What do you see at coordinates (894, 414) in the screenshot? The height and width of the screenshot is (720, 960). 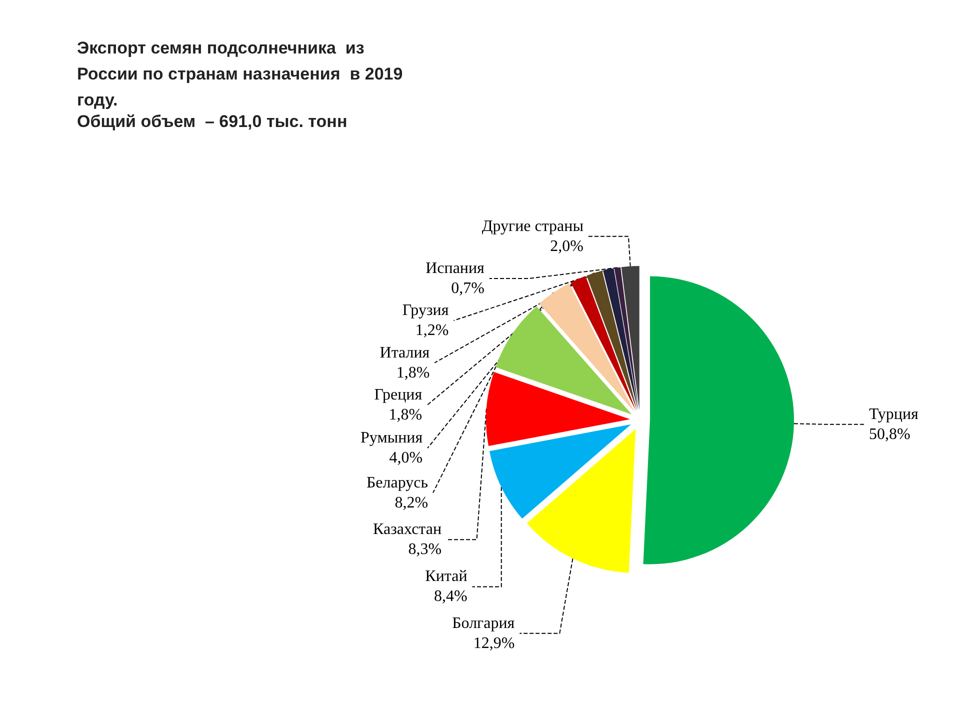 I see `slice-label: Турция` at bounding box center [894, 414].